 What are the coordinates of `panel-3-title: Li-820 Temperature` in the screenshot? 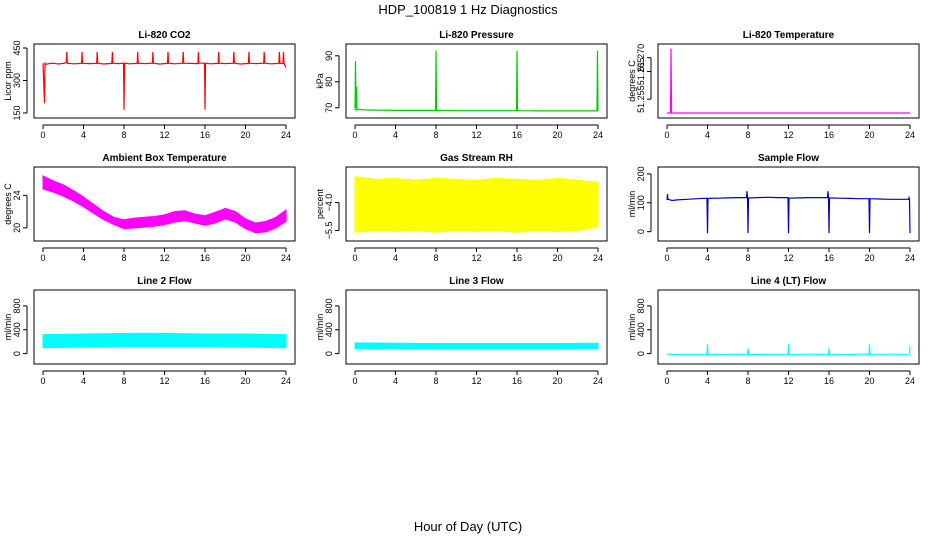 It's located at (789, 35).